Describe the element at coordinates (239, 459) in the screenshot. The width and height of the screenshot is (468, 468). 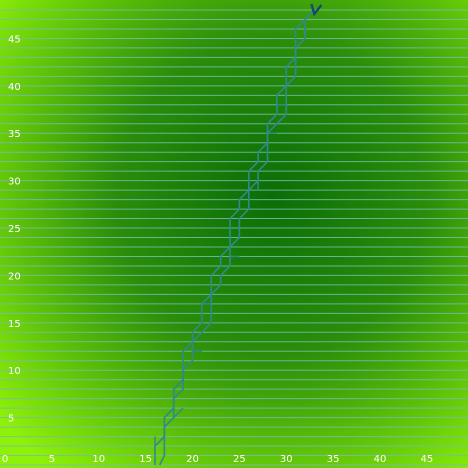
I see `x-tick-label: 25` at that location.